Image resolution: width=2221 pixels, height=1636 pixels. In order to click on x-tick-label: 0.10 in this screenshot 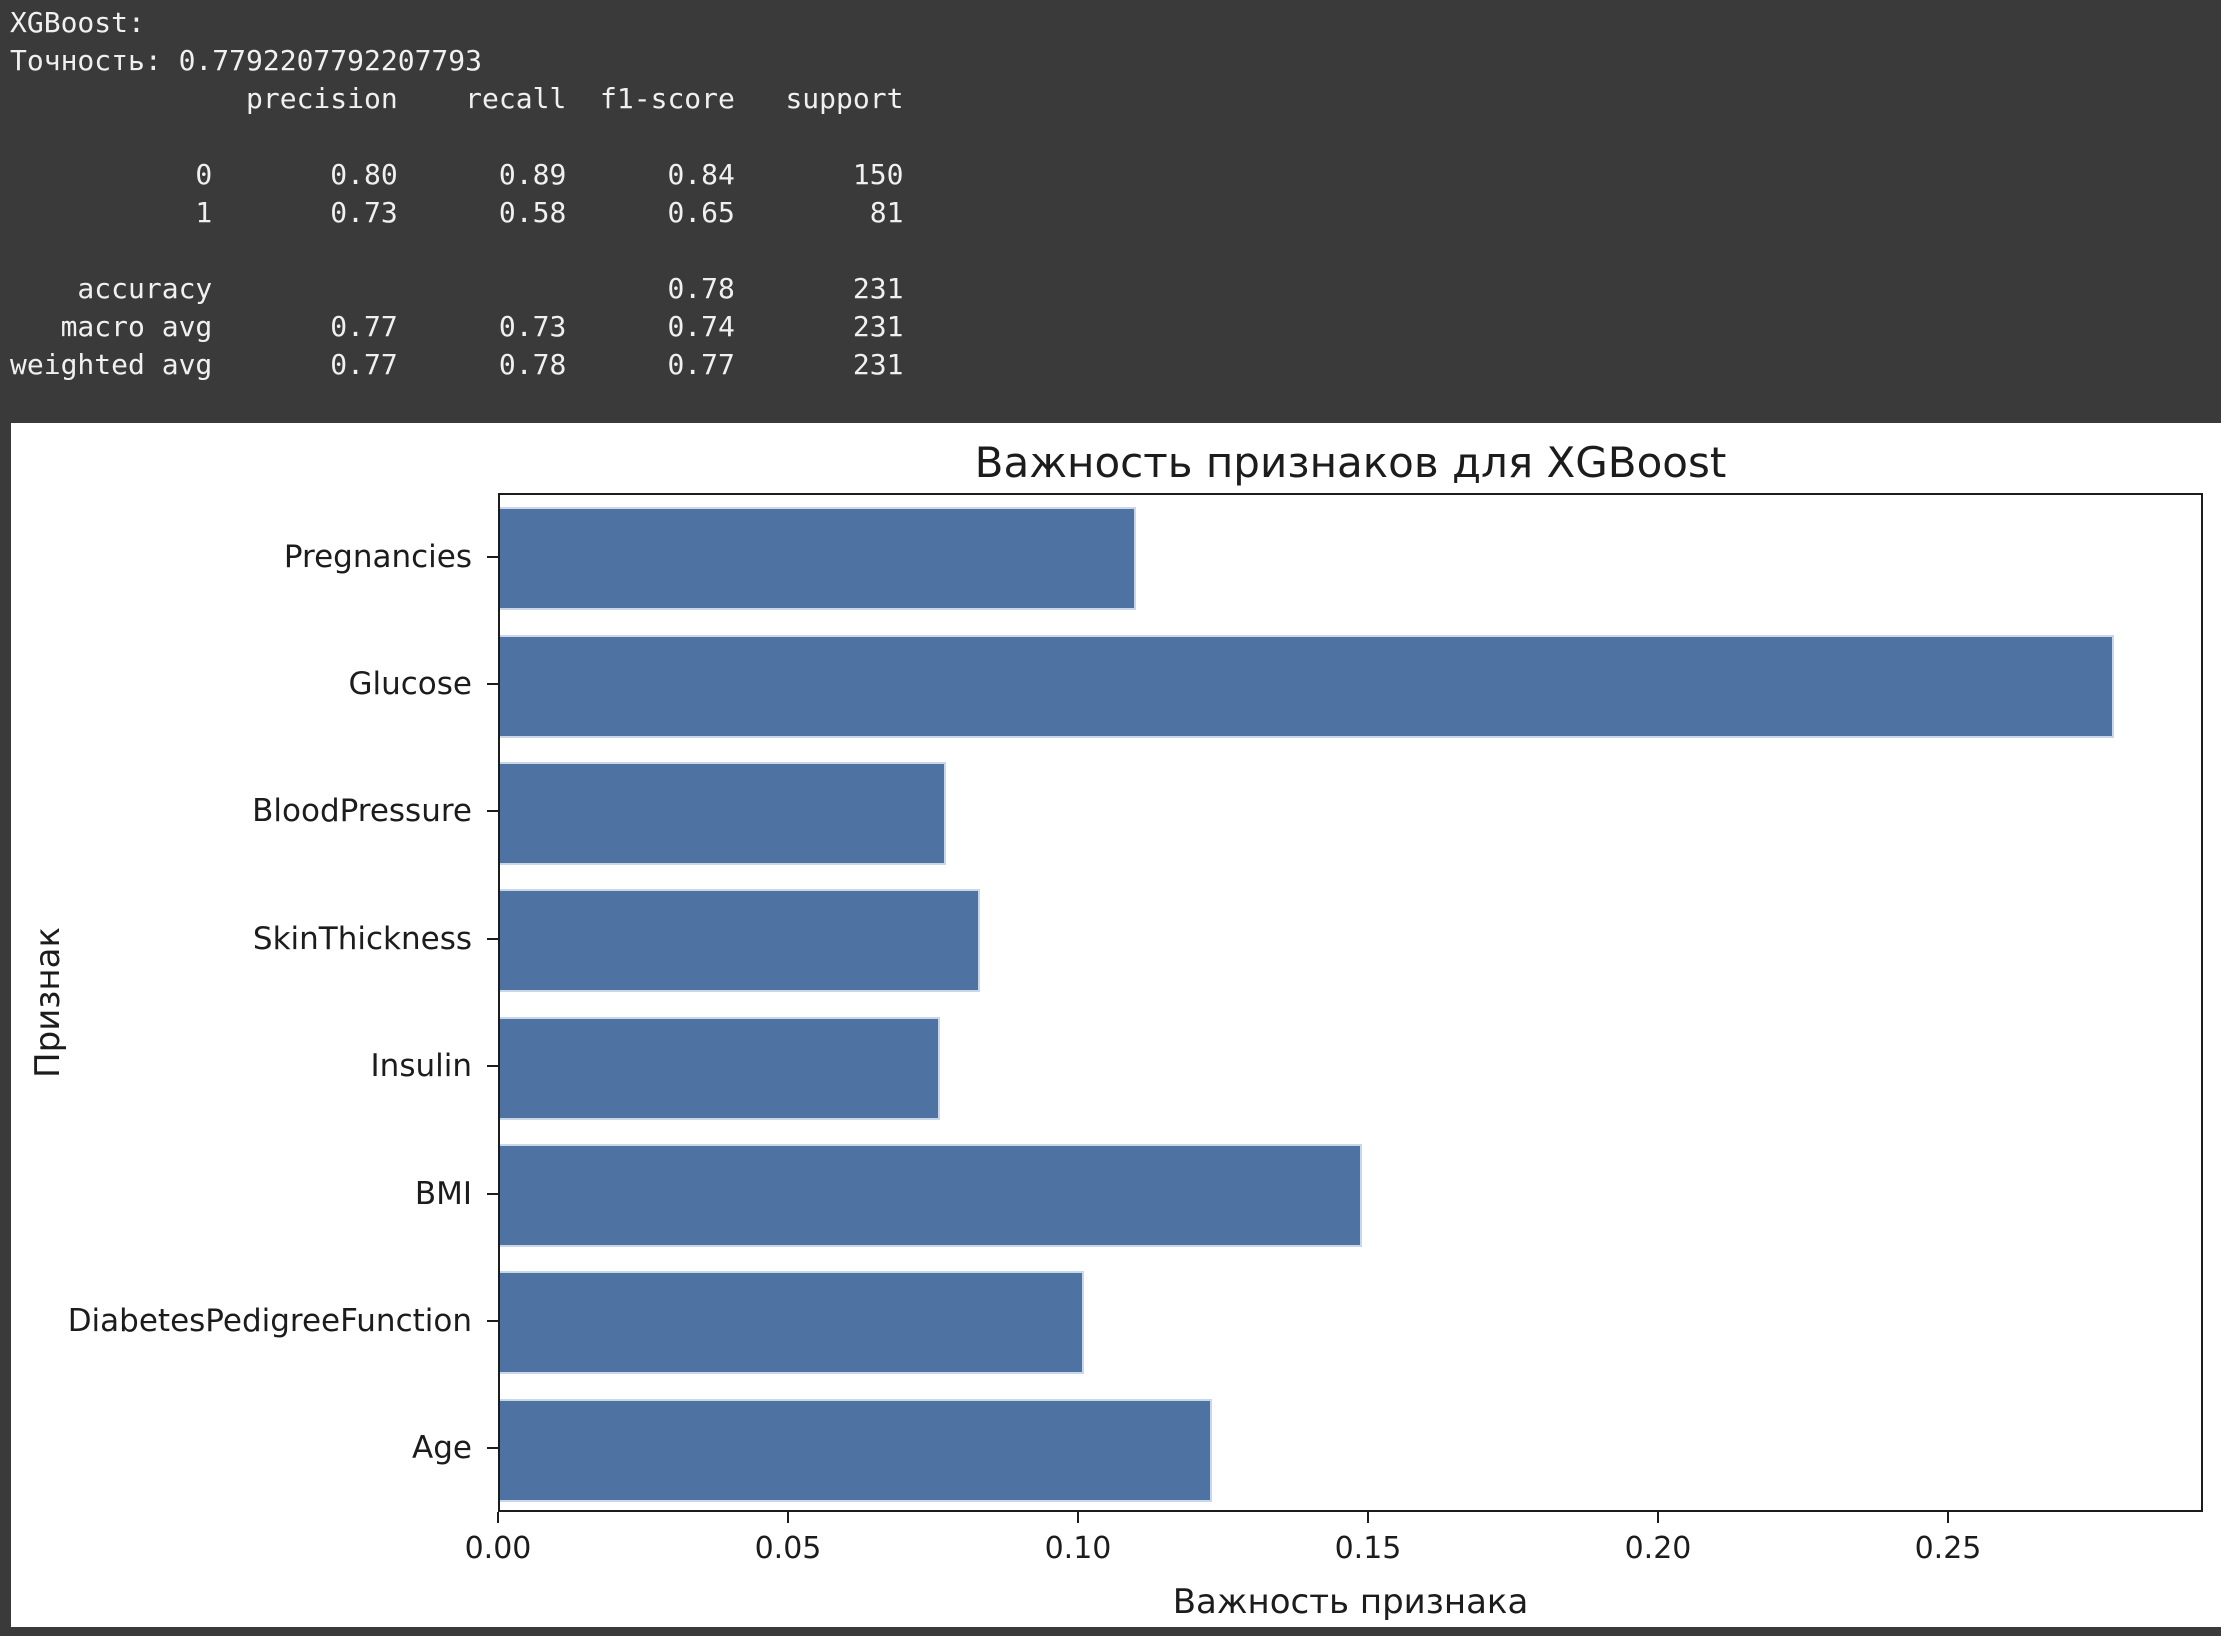, I will do `click(1078, 1548)`.